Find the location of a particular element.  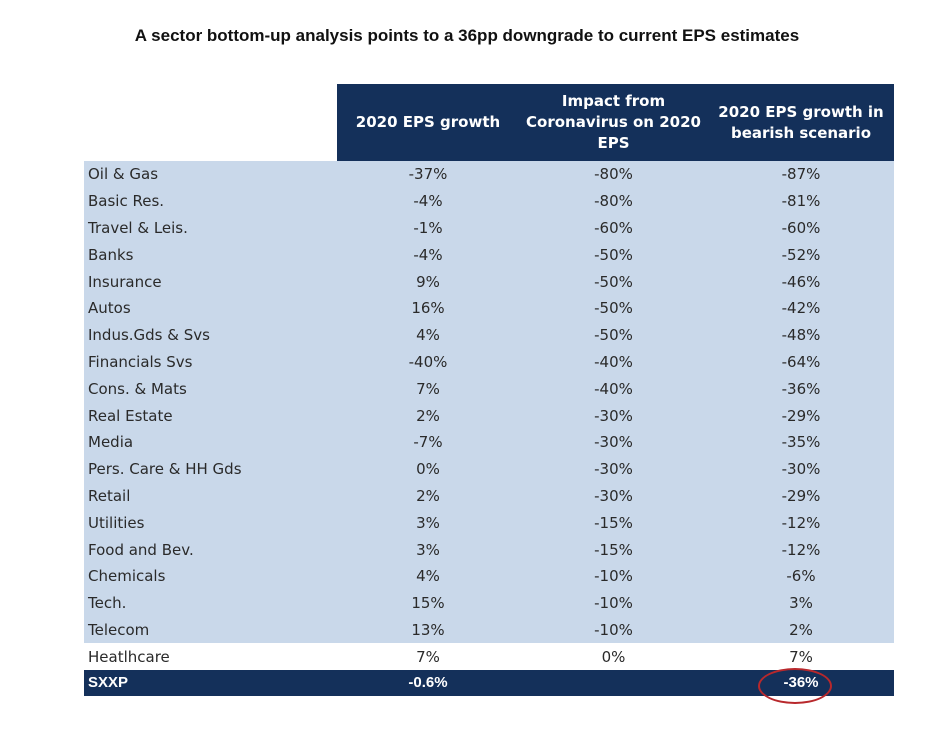

cell-bearish-growth: 7% is located at coordinates (801, 657).